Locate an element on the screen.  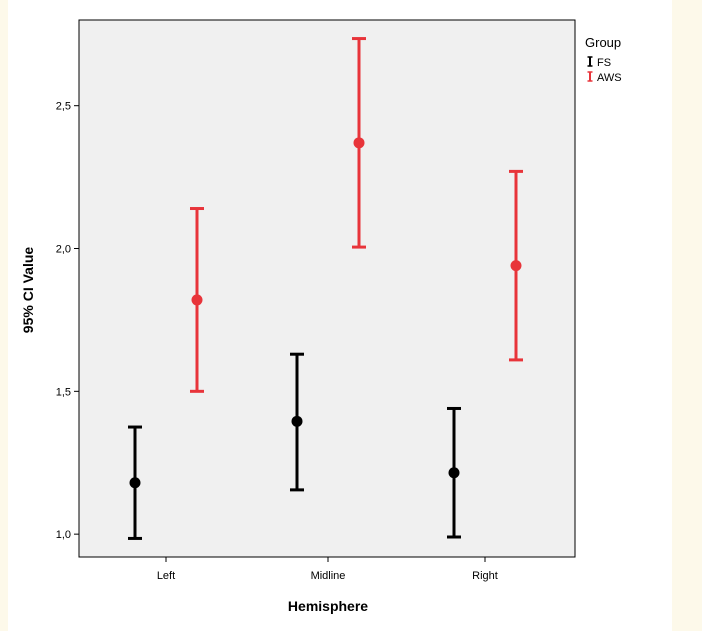
x-tick-label: Right is located at coordinates (485, 576).